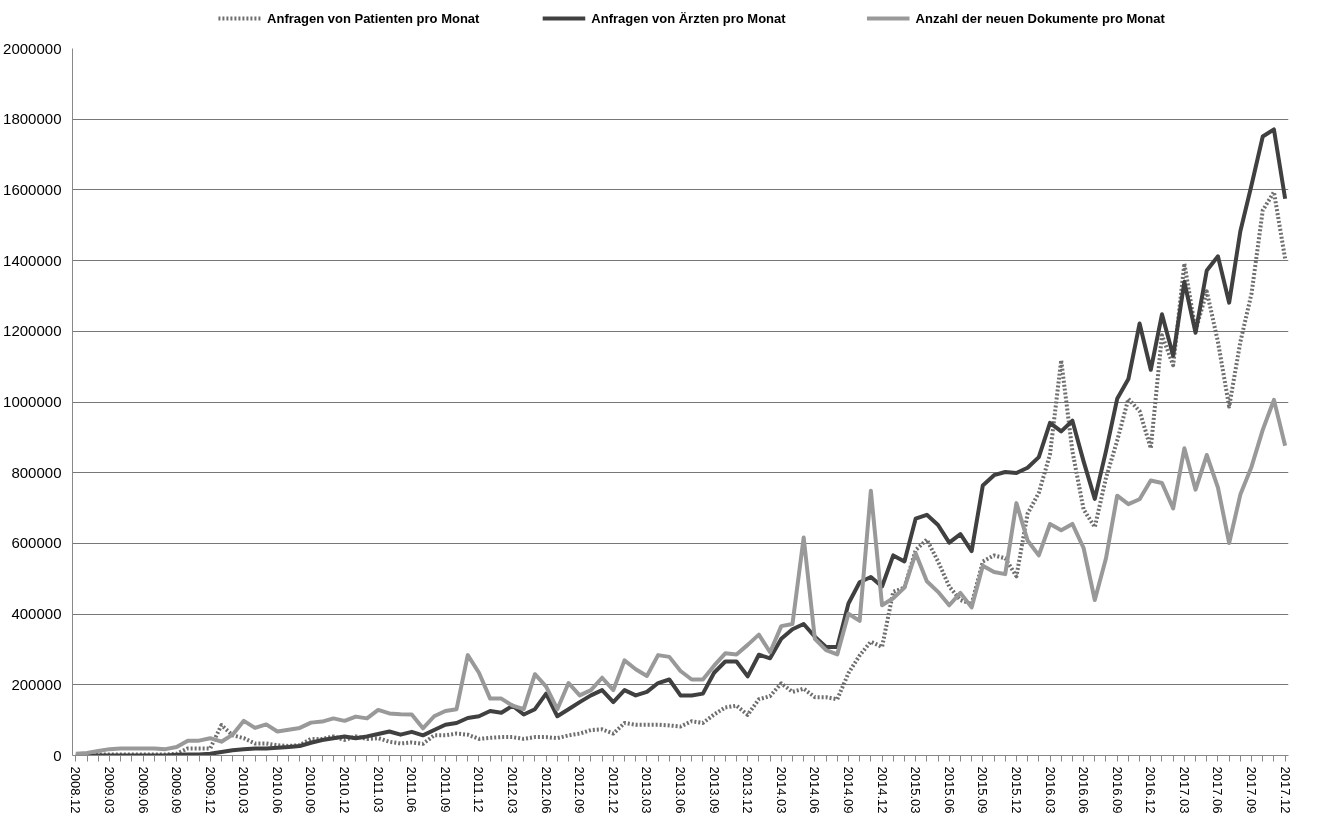  Describe the element at coordinates (109, 790) in the screenshot. I see `x-tick-label: 2009.03` at that location.